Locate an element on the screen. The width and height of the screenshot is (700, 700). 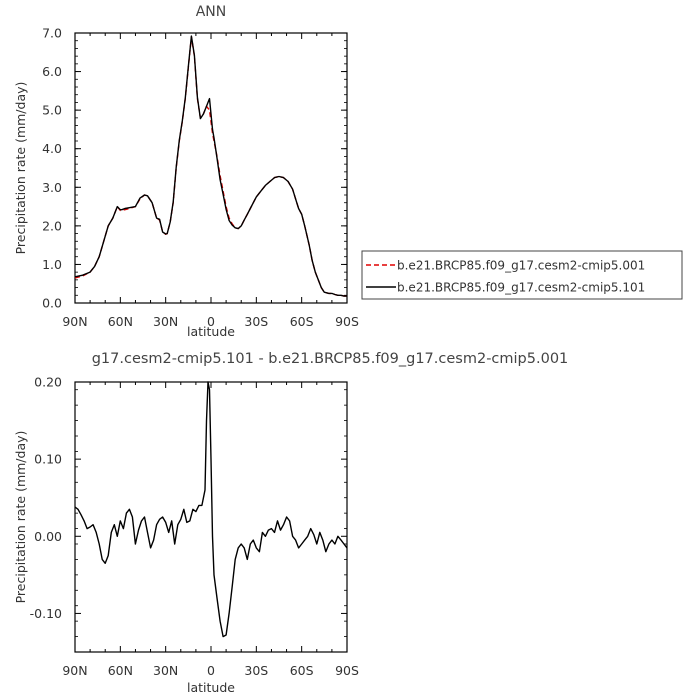
y-tick-label: 0.10 is located at coordinates (48, 459).